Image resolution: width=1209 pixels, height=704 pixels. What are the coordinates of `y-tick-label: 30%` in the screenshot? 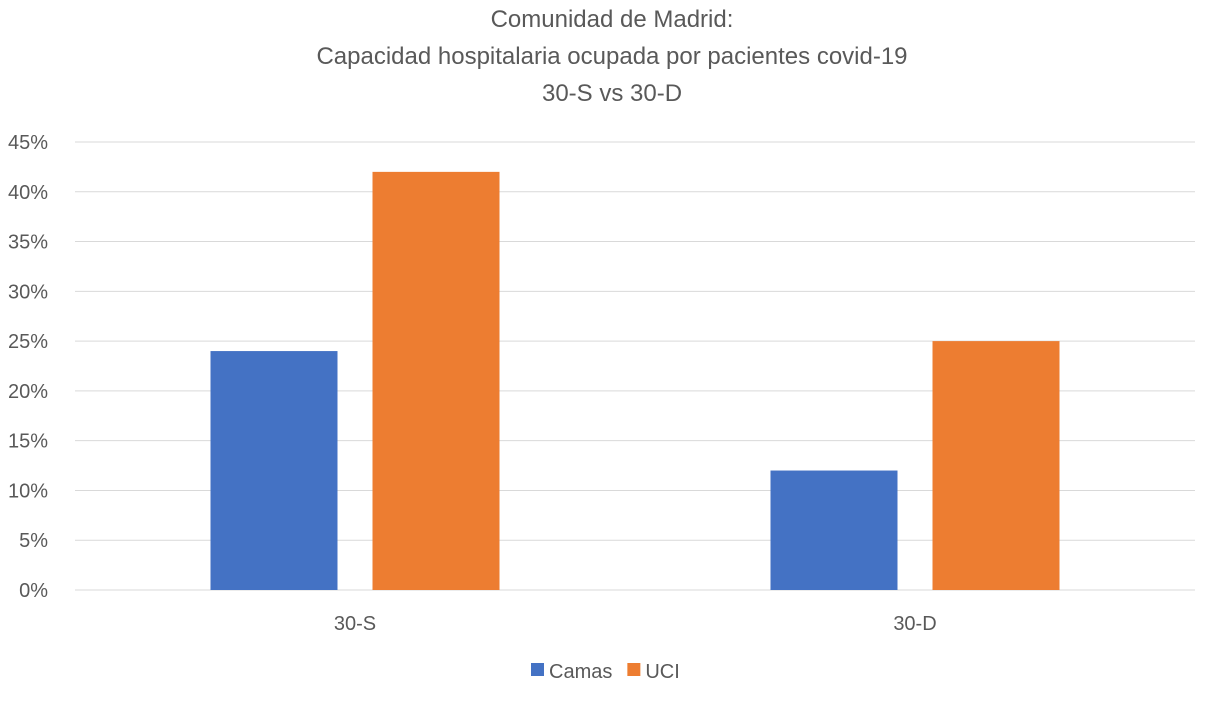 It's located at (28, 292).